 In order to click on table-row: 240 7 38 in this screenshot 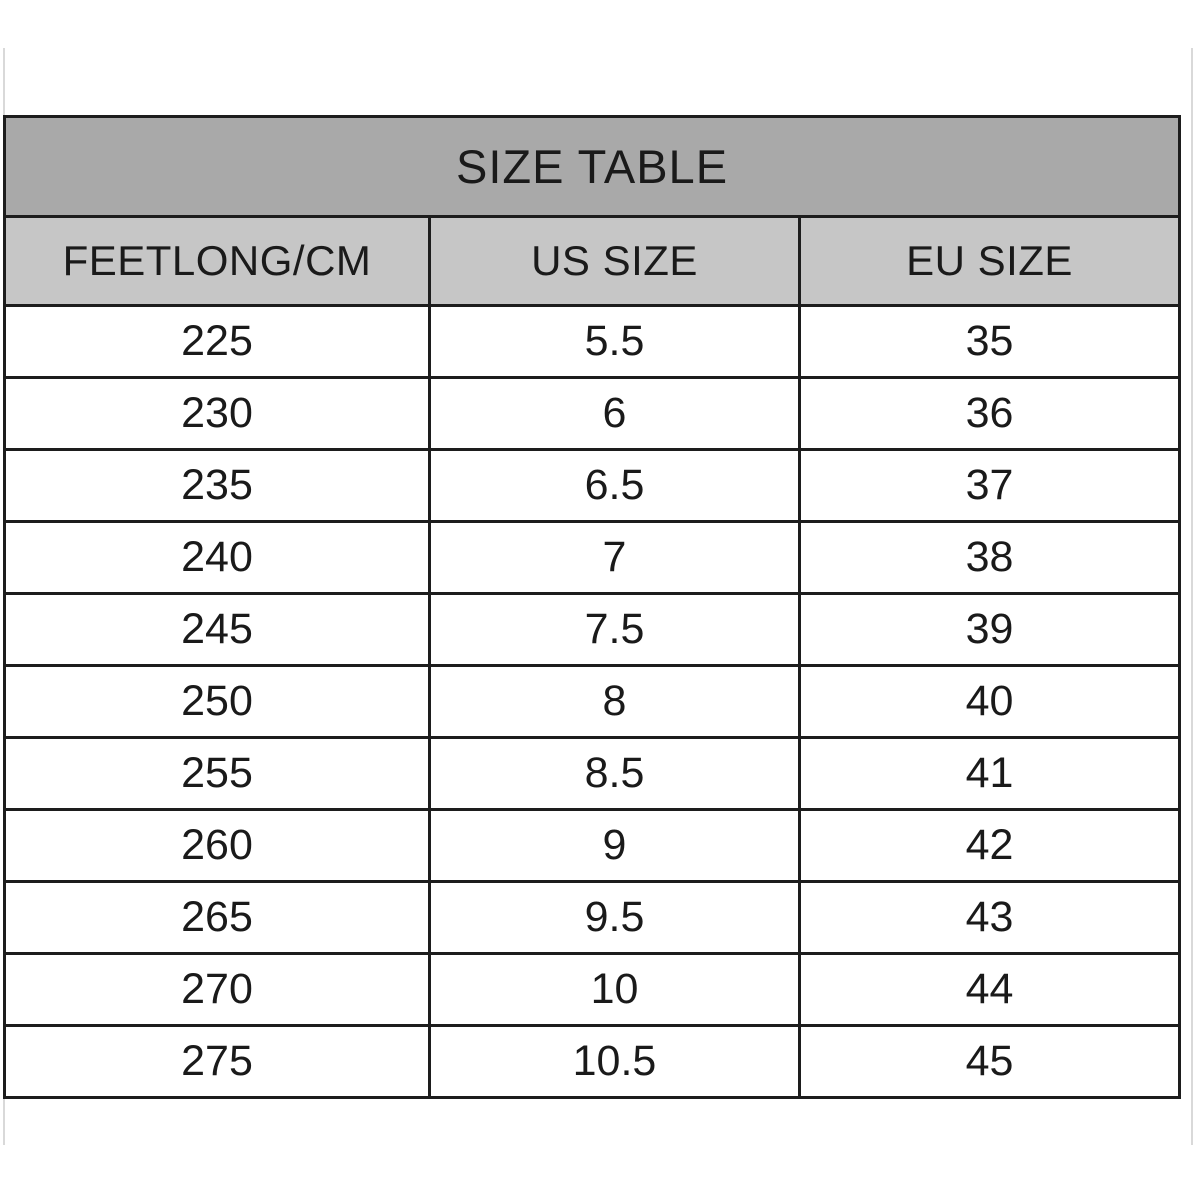, I will do `click(592, 557)`.